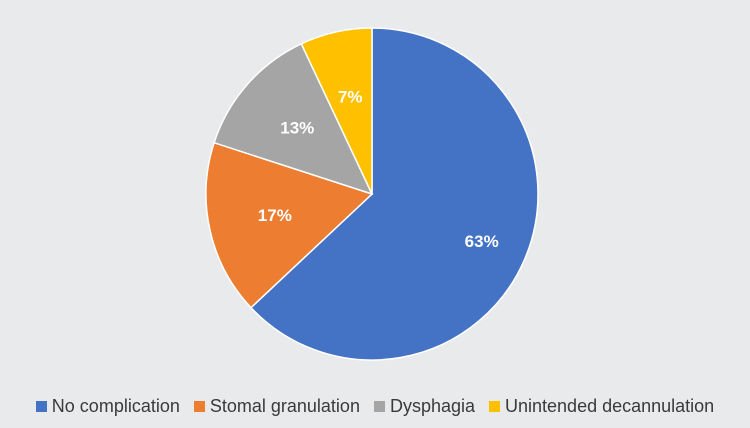 Image resolution: width=750 pixels, height=428 pixels. Describe the element at coordinates (284, 405) in the screenshot. I see `legend-label-stomal-granulation: Stomal granulation` at that location.